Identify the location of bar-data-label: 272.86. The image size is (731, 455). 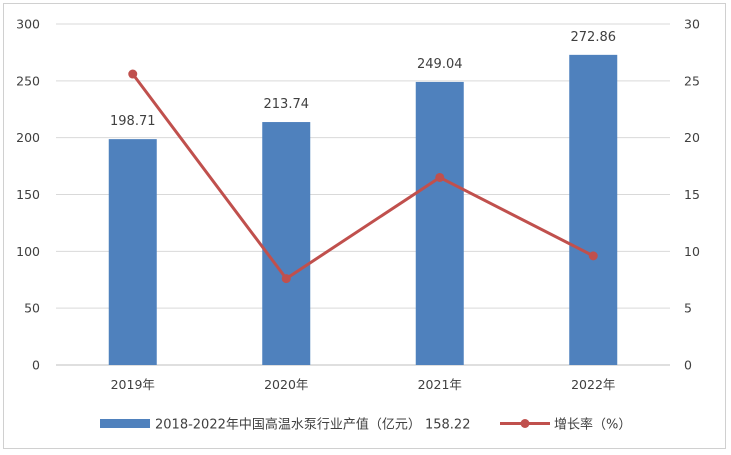
(594, 37).